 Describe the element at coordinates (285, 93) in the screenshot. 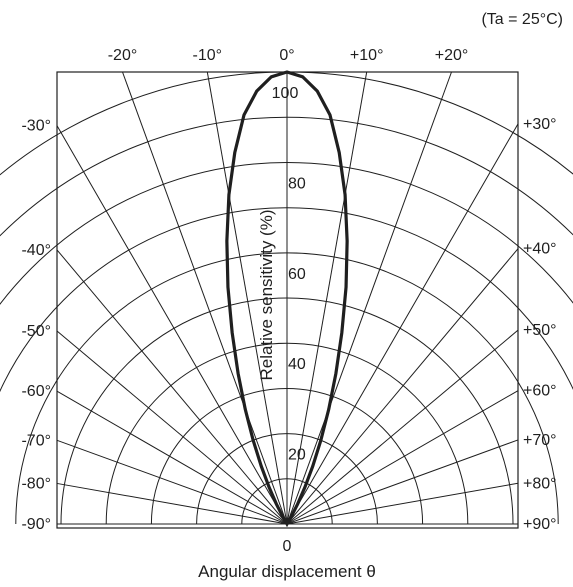

I see `radial-tick-label: 100` at that location.